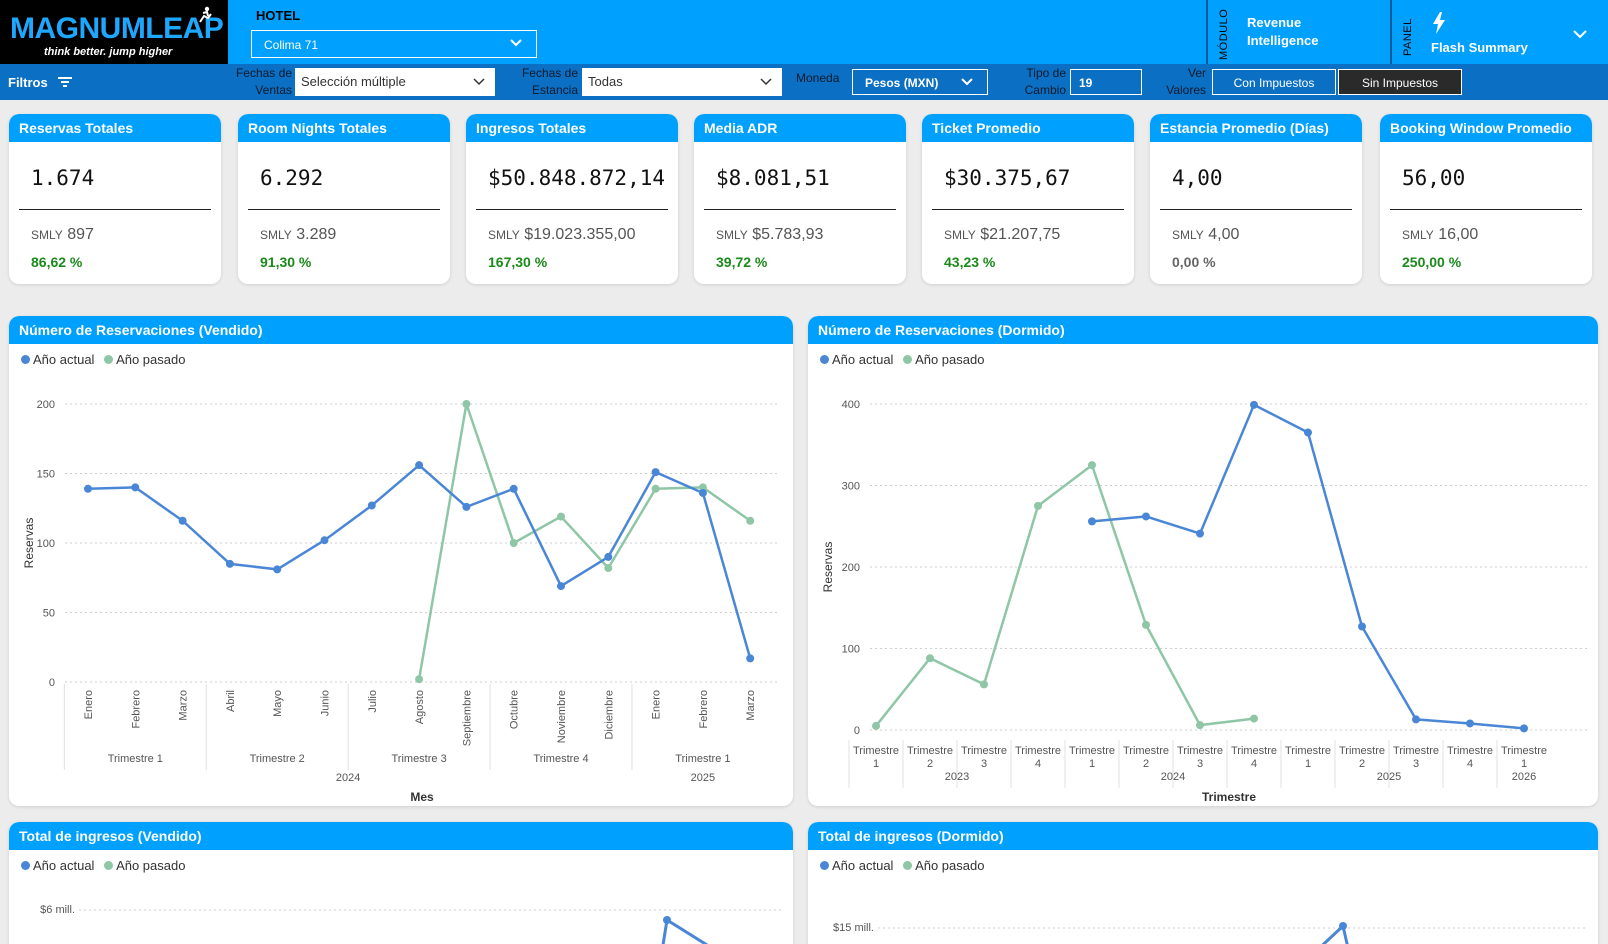 This screenshot has height=944, width=1608. What do you see at coordinates (420, 707) in the screenshot?
I see `x-tick-label: Agosto` at bounding box center [420, 707].